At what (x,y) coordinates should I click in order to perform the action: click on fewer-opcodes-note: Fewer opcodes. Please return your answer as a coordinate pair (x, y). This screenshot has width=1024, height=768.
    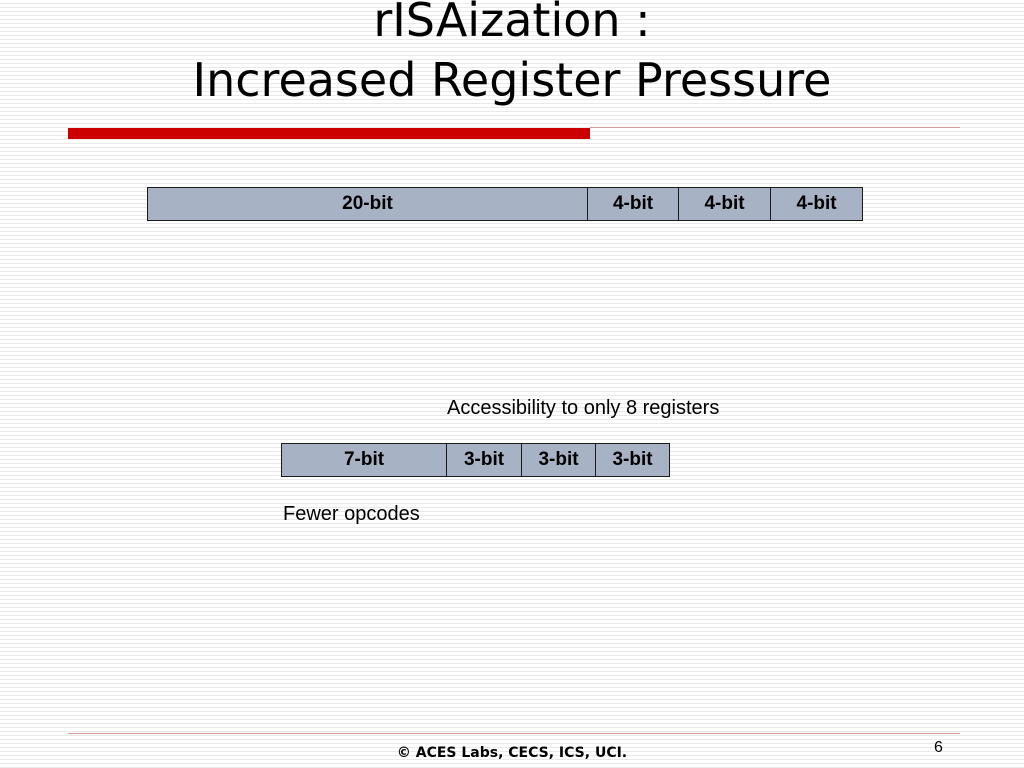
    Looking at the image, I should click on (351, 514).